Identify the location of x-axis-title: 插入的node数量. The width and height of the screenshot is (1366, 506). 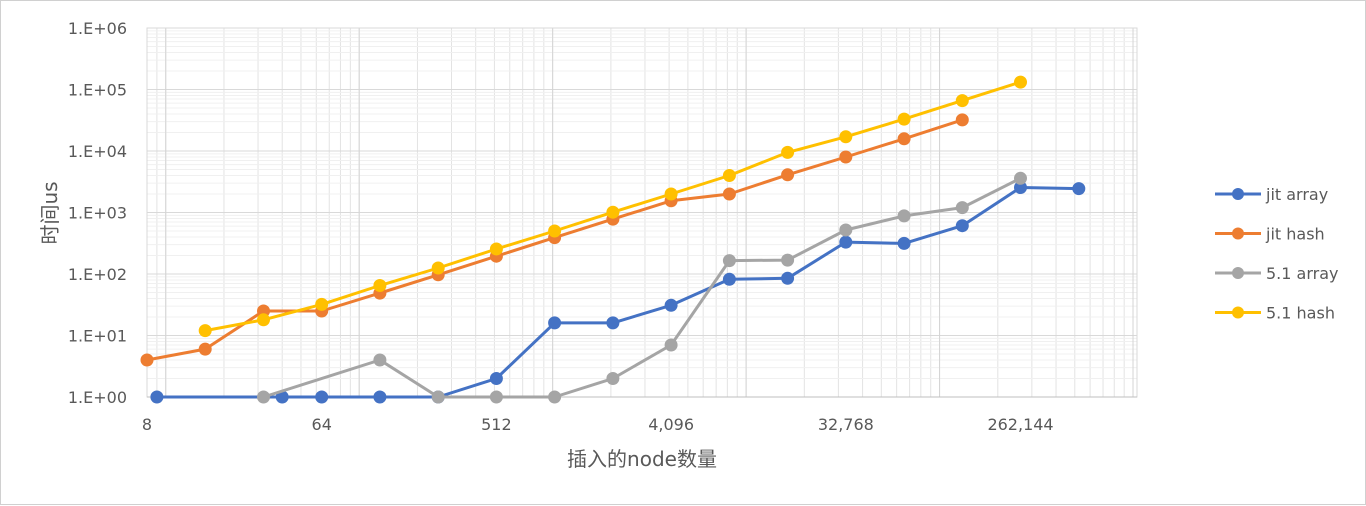
(642, 459).